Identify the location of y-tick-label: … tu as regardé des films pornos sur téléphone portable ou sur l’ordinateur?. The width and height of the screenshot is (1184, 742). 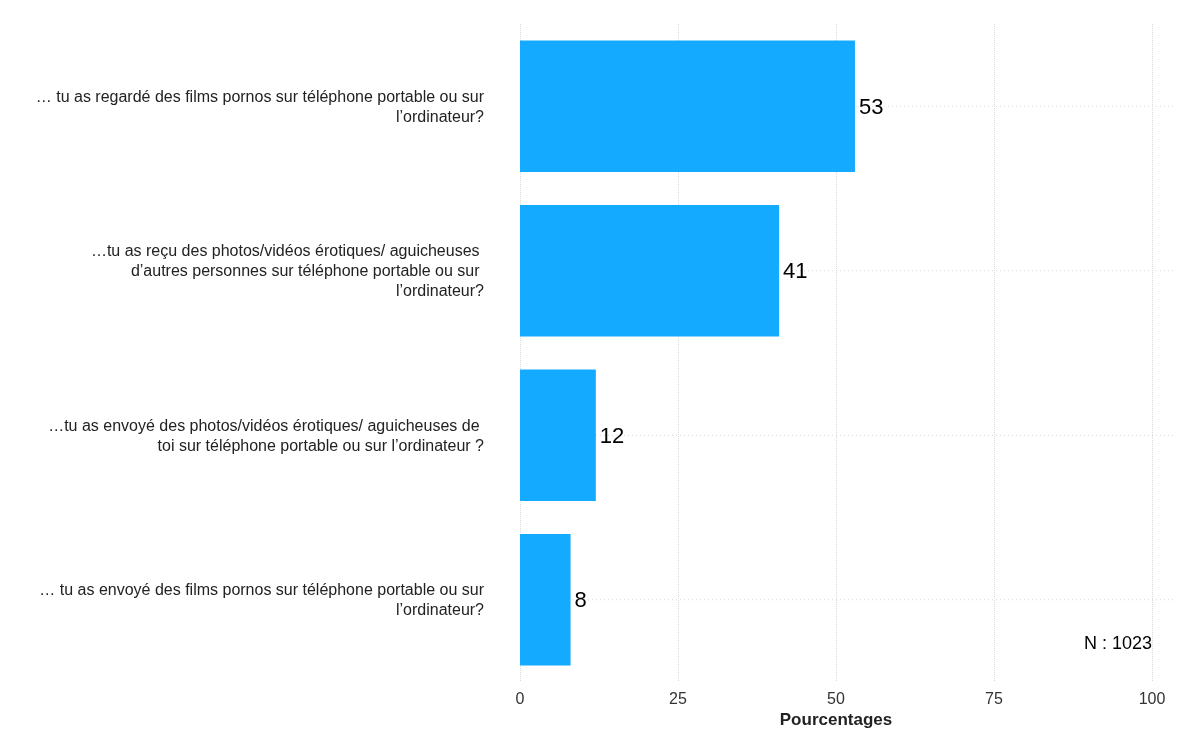
(260, 106).